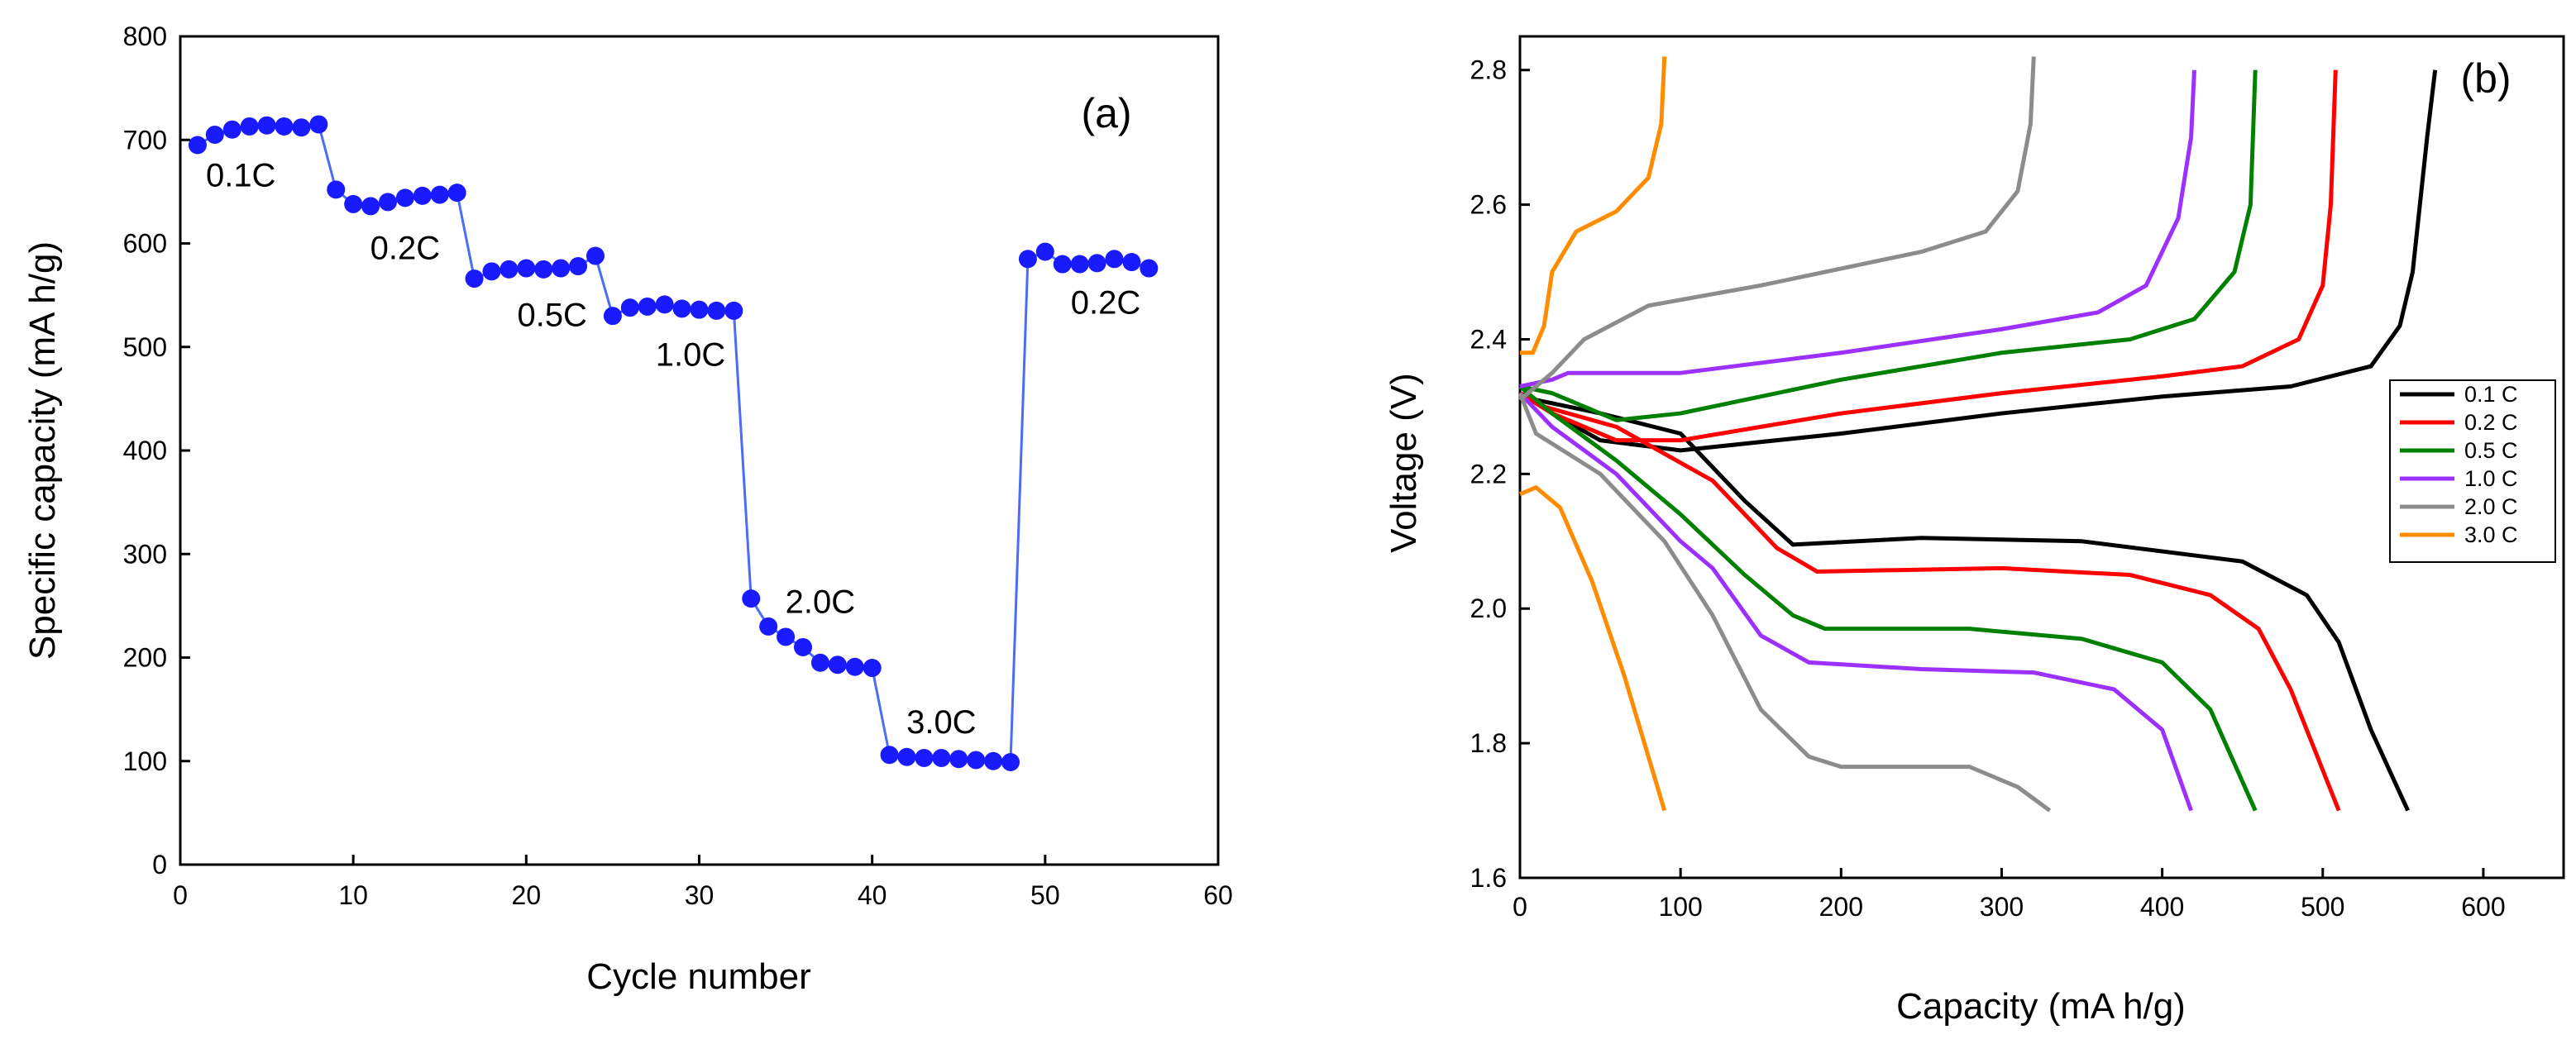 This screenshot has width=2576, height=1044. Describe the element at coordinates (2483, 907) in the screenshot. I see `x-tick-label-b: 600` at that location.